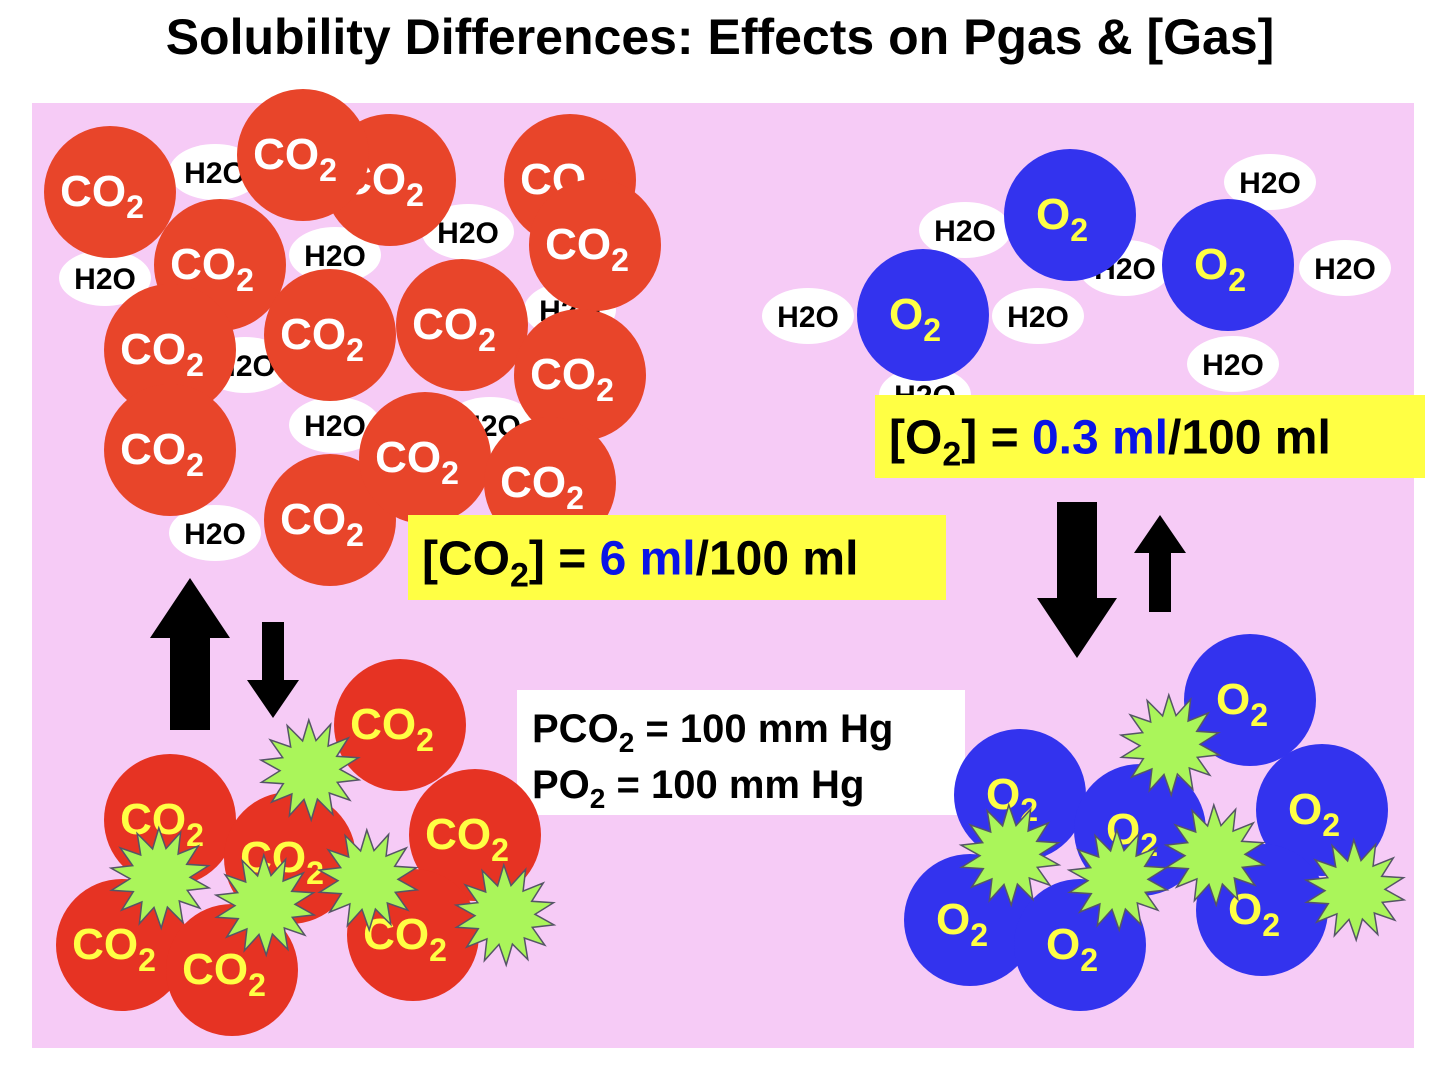 This screenshot has width=1440, height=1065. Describe the element at coordinates (1160, 563) in the screenshot. I see `arrow-up-small` at that location.